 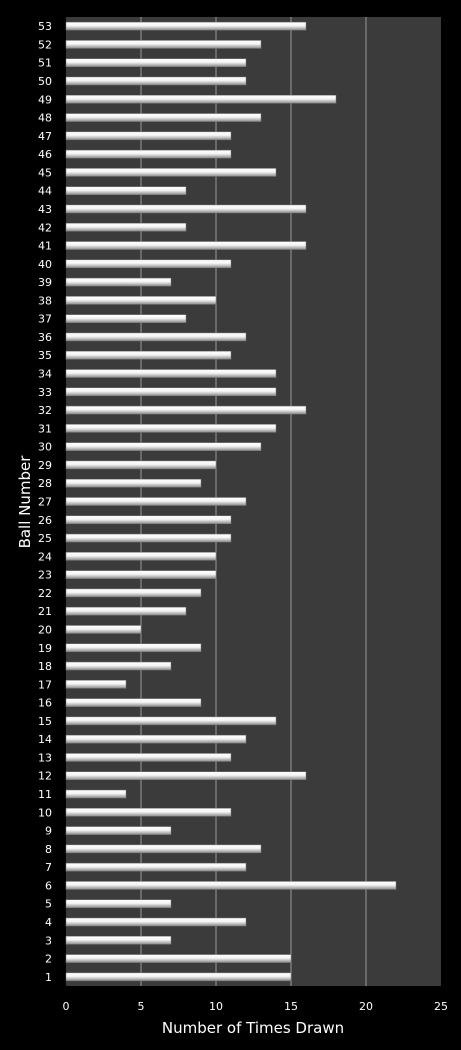 What do you see at coordinates (45, 629) in the screenshot?
I see `y-tick-label: 20` at bounding box center [45, 629].